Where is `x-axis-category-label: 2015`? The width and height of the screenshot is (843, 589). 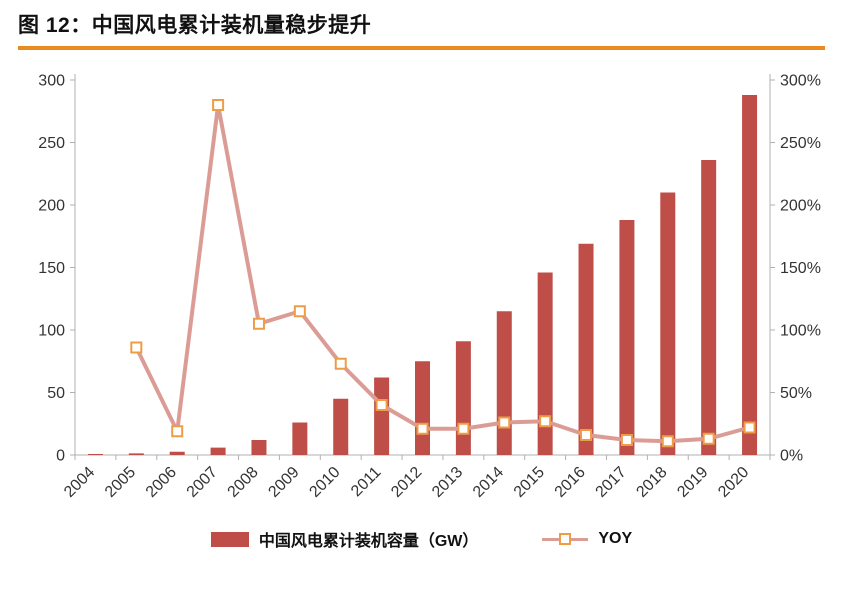
x-axis-category-label: 2015 is located at coordinates (529, 482).